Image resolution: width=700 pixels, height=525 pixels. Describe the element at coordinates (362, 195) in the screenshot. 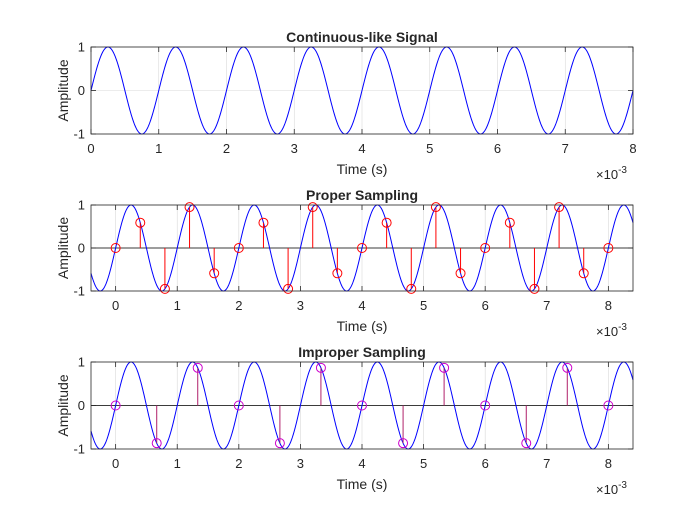

I see `chart-title: Proper Sampling` at that location.